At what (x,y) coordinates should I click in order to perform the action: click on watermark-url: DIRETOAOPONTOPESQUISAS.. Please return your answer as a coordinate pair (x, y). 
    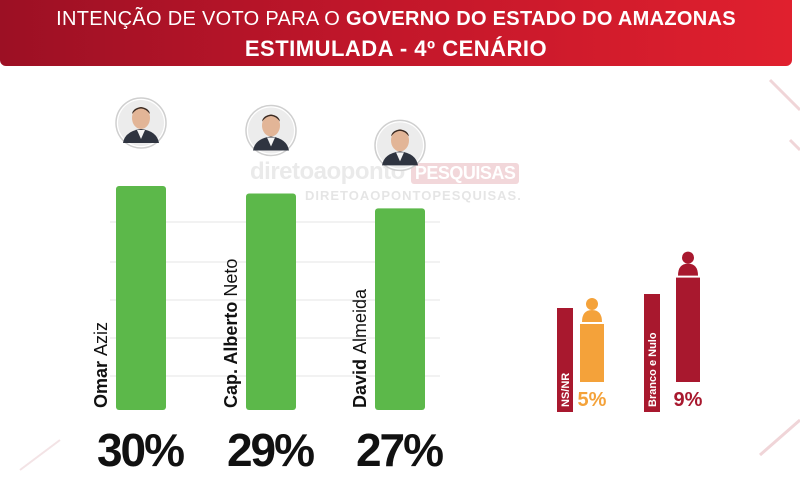
    Looking at the image, I should click on (413, 195).